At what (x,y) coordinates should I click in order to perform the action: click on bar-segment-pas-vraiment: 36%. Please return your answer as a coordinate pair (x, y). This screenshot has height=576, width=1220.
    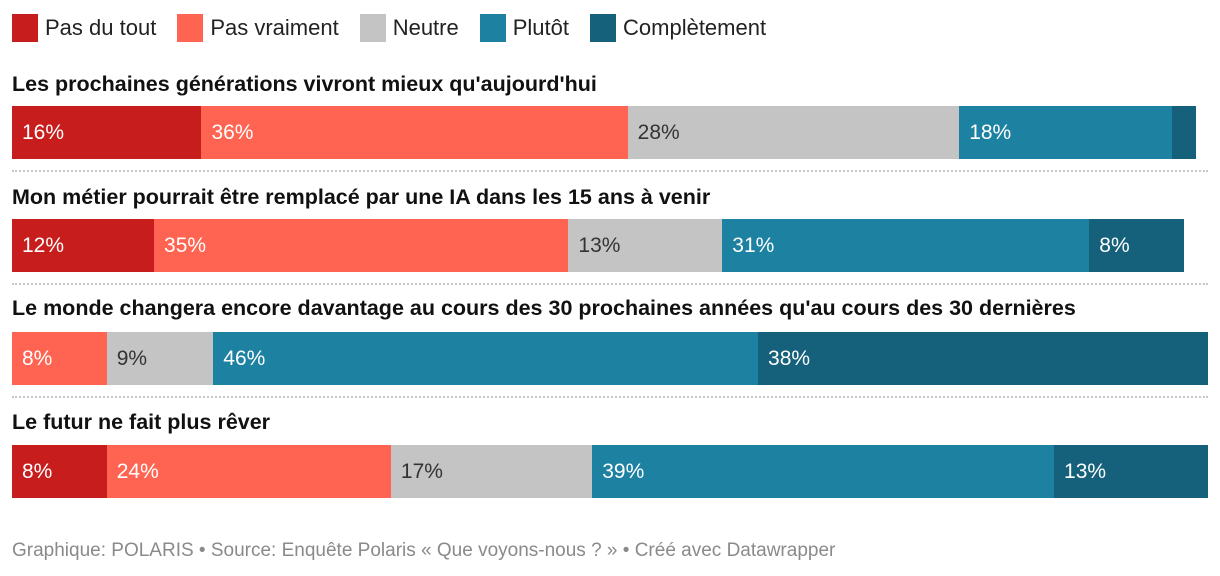
    Looking at the image, I should click on (414, 132).